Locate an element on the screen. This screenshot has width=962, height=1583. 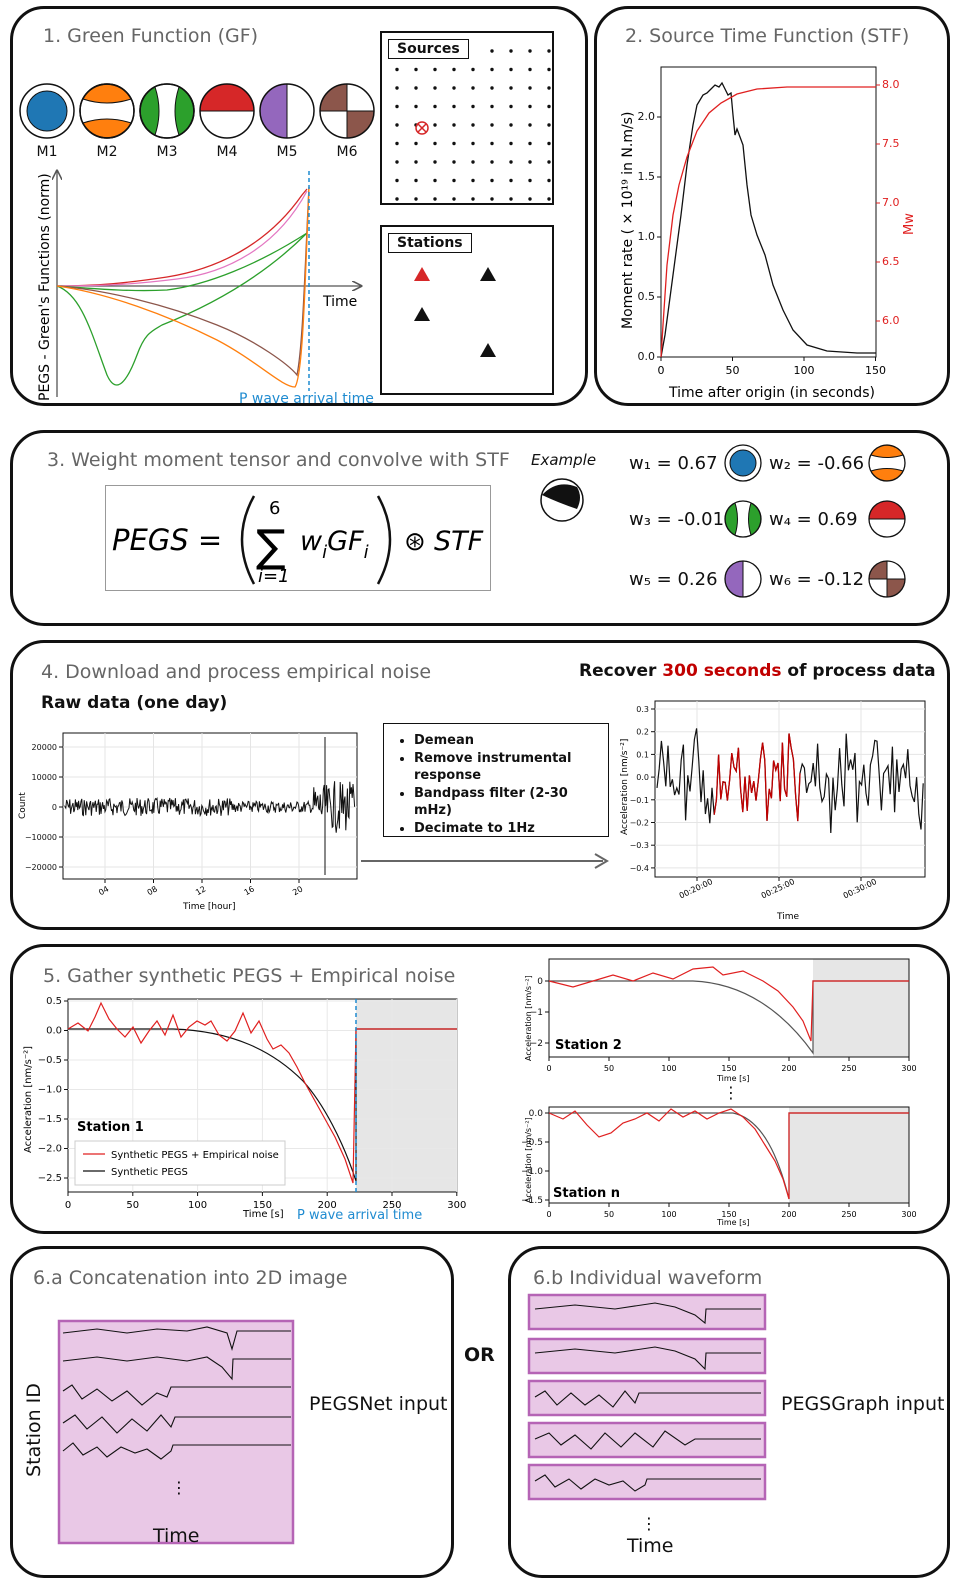
weight-w2: w₂ = -0.66 is located at coordinates (817, 463).